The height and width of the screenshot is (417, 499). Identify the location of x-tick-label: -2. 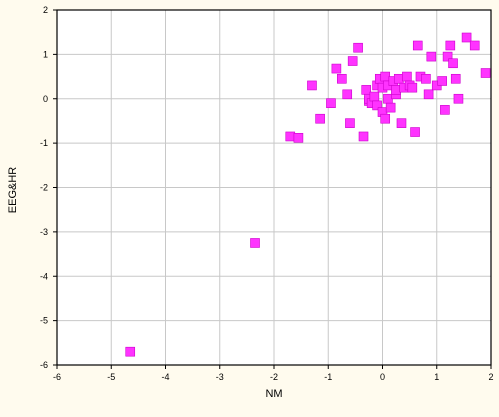
(274, 377).